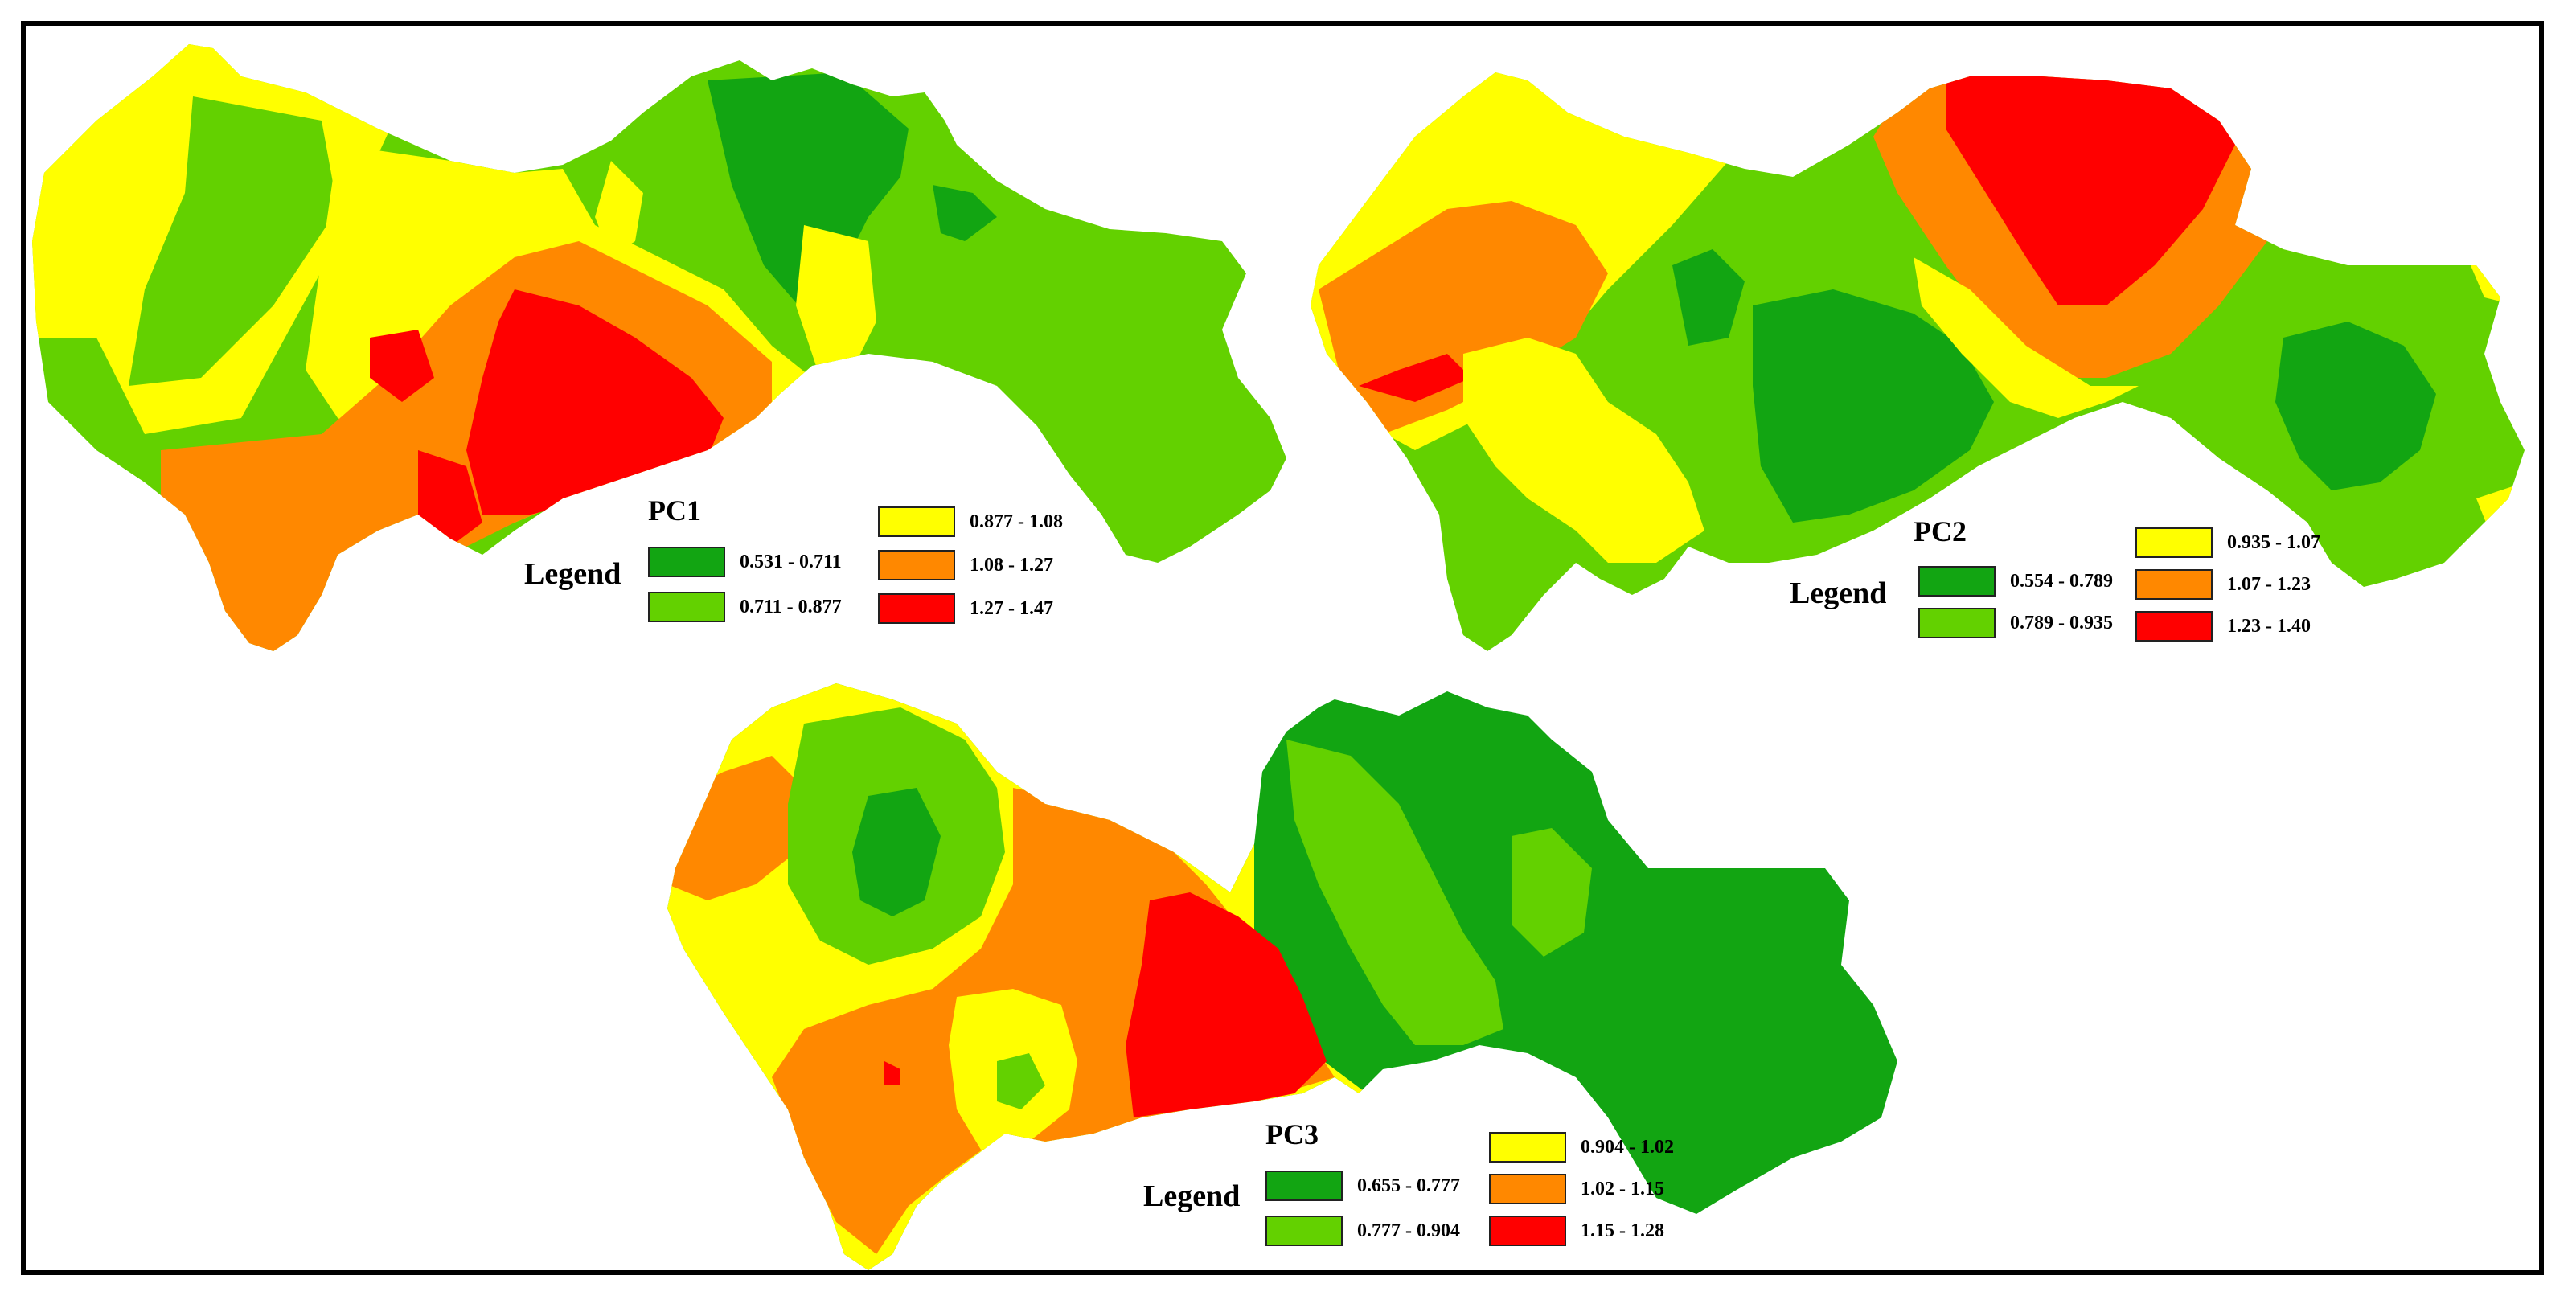  I want to click on pc2-legend-item-3: 0.935 - 1.07, so click(2227, 542).